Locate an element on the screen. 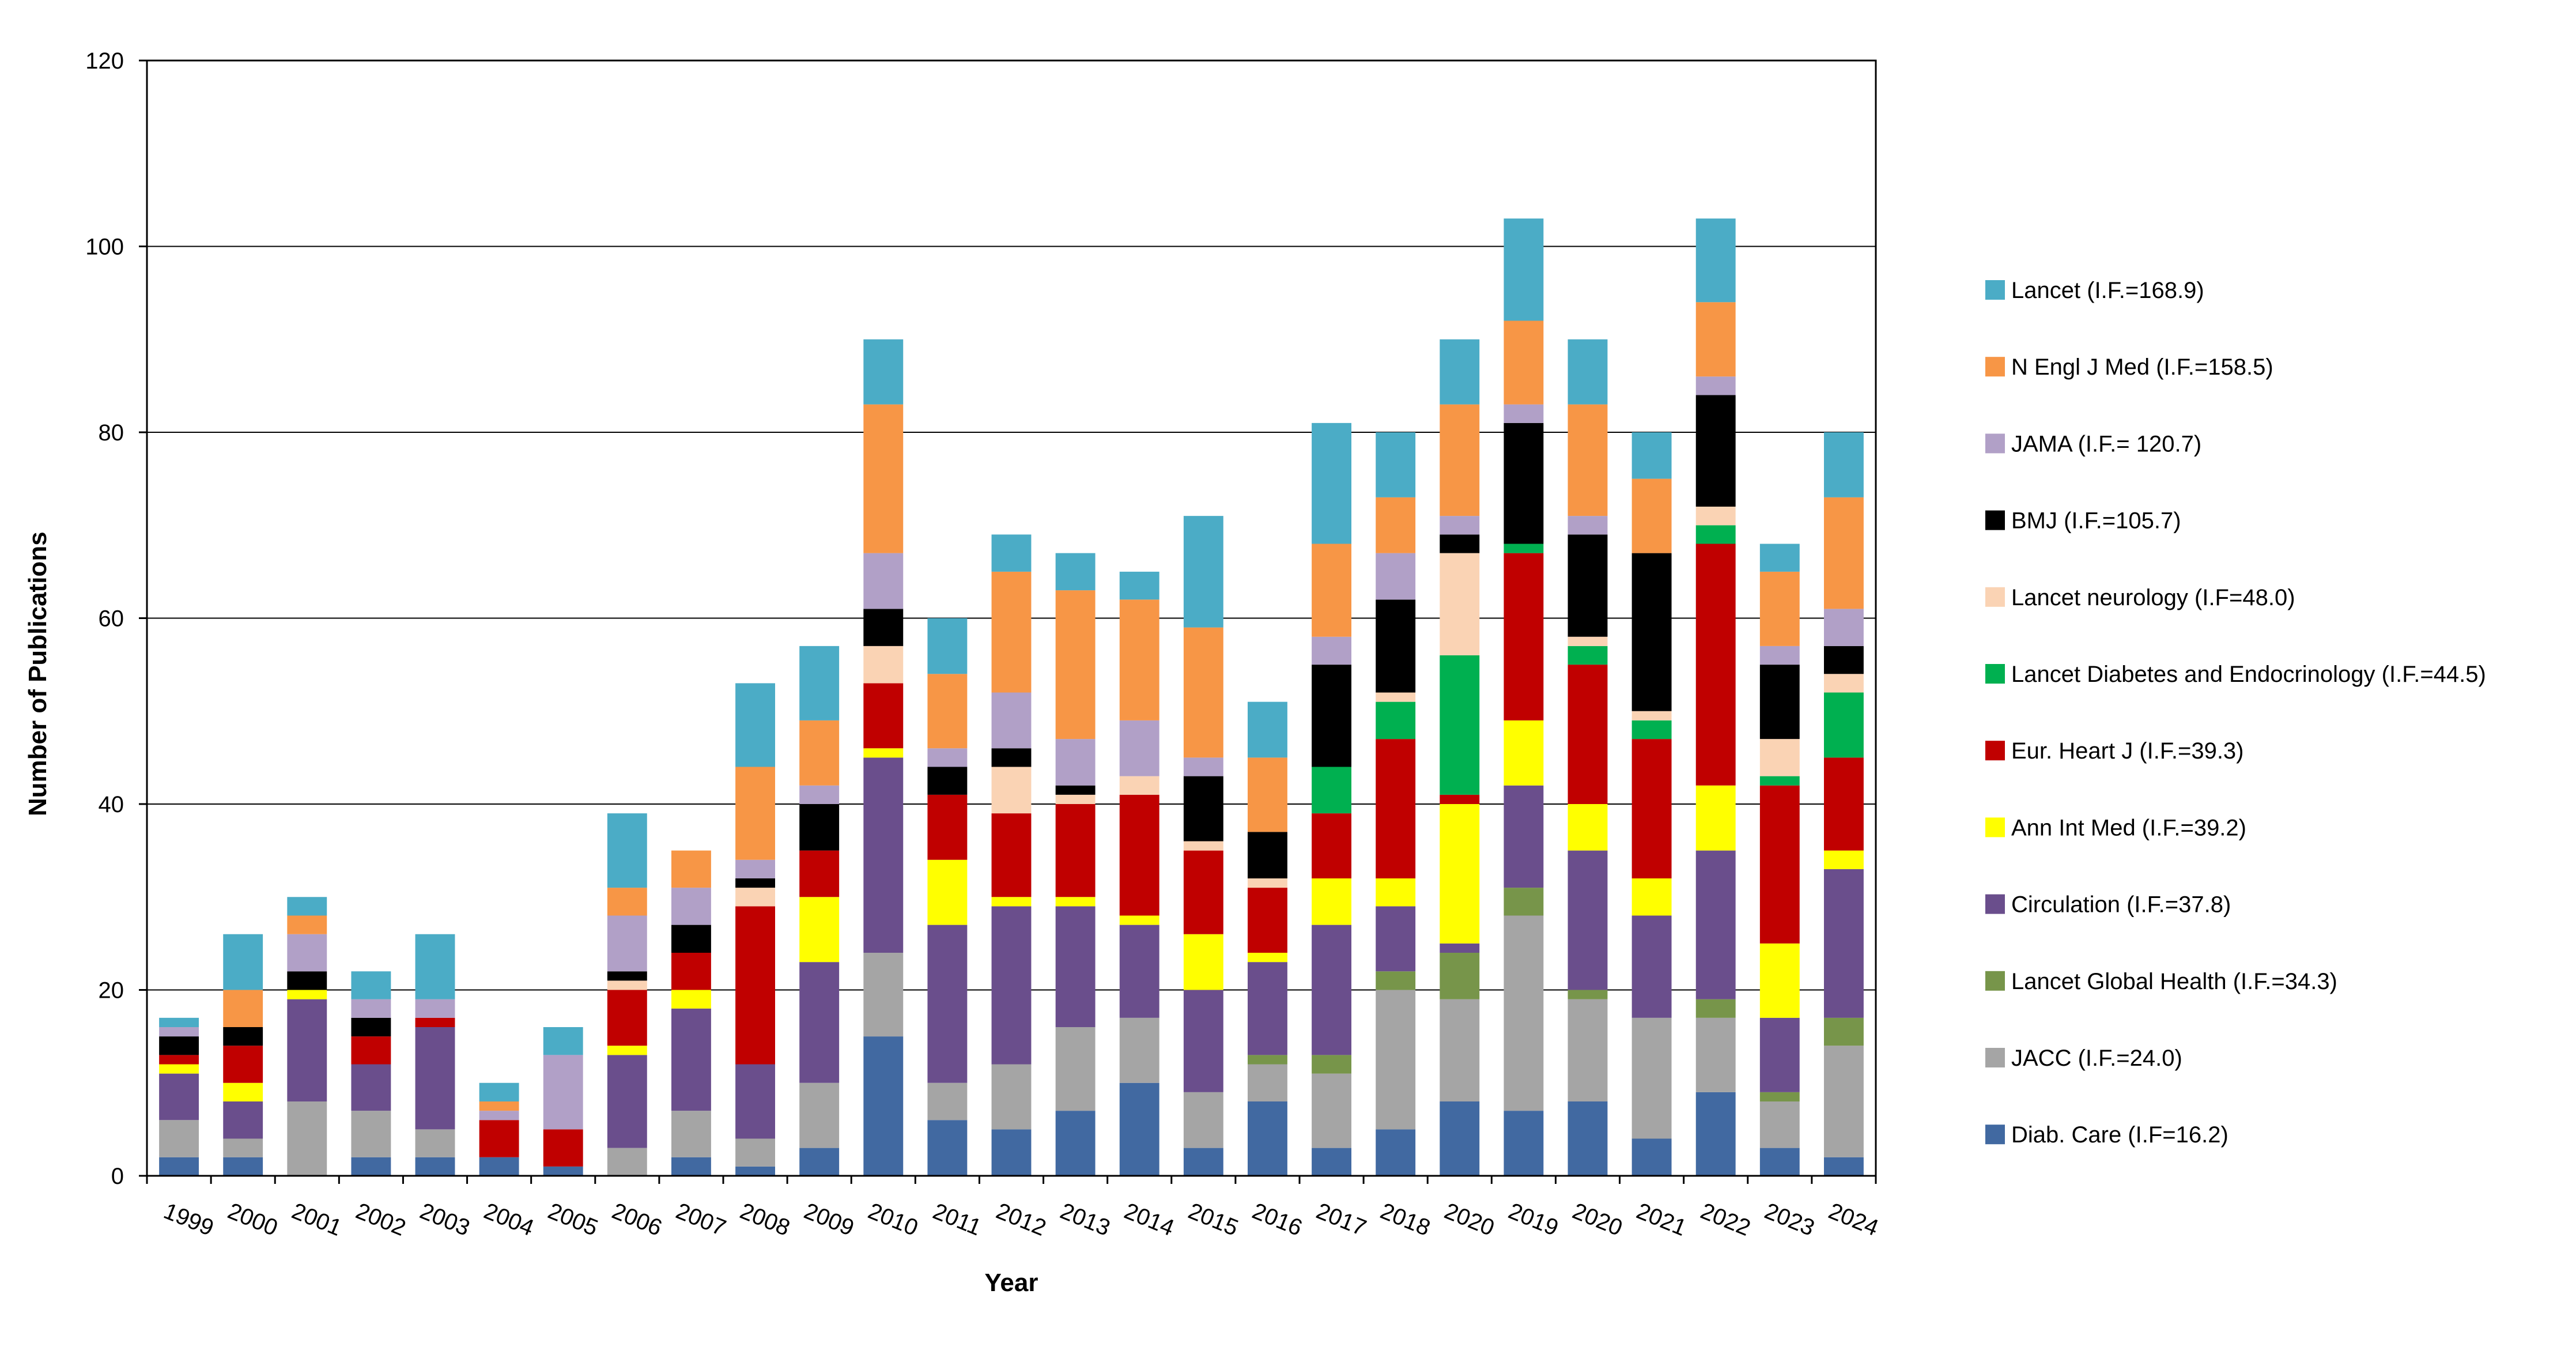  y-tick-label: 100 is located at coordinates (104, 247).